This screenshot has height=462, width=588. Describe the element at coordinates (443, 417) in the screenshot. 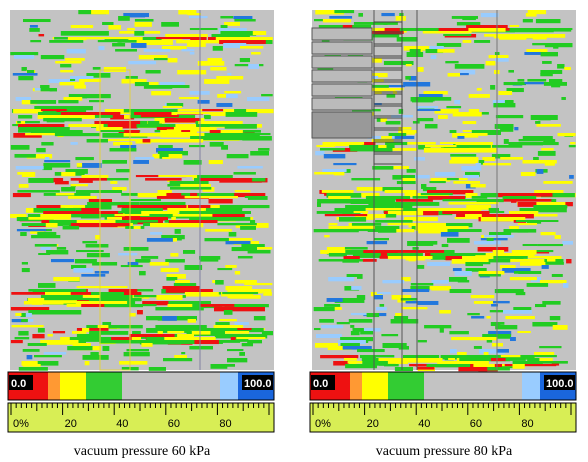

I see `ruler-bg` at that location.